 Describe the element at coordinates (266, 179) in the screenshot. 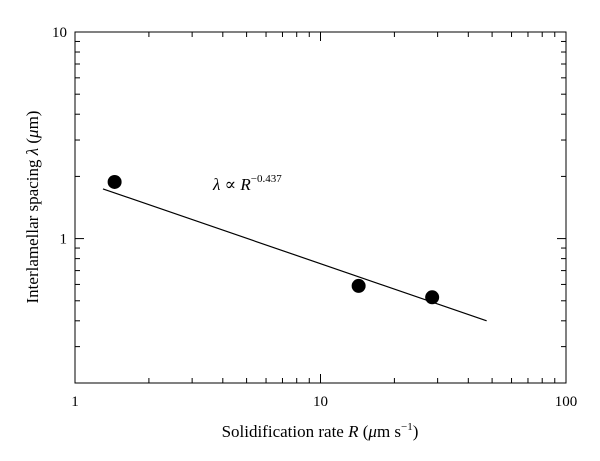

I see `annotation-exponent: −0.437` at that location.